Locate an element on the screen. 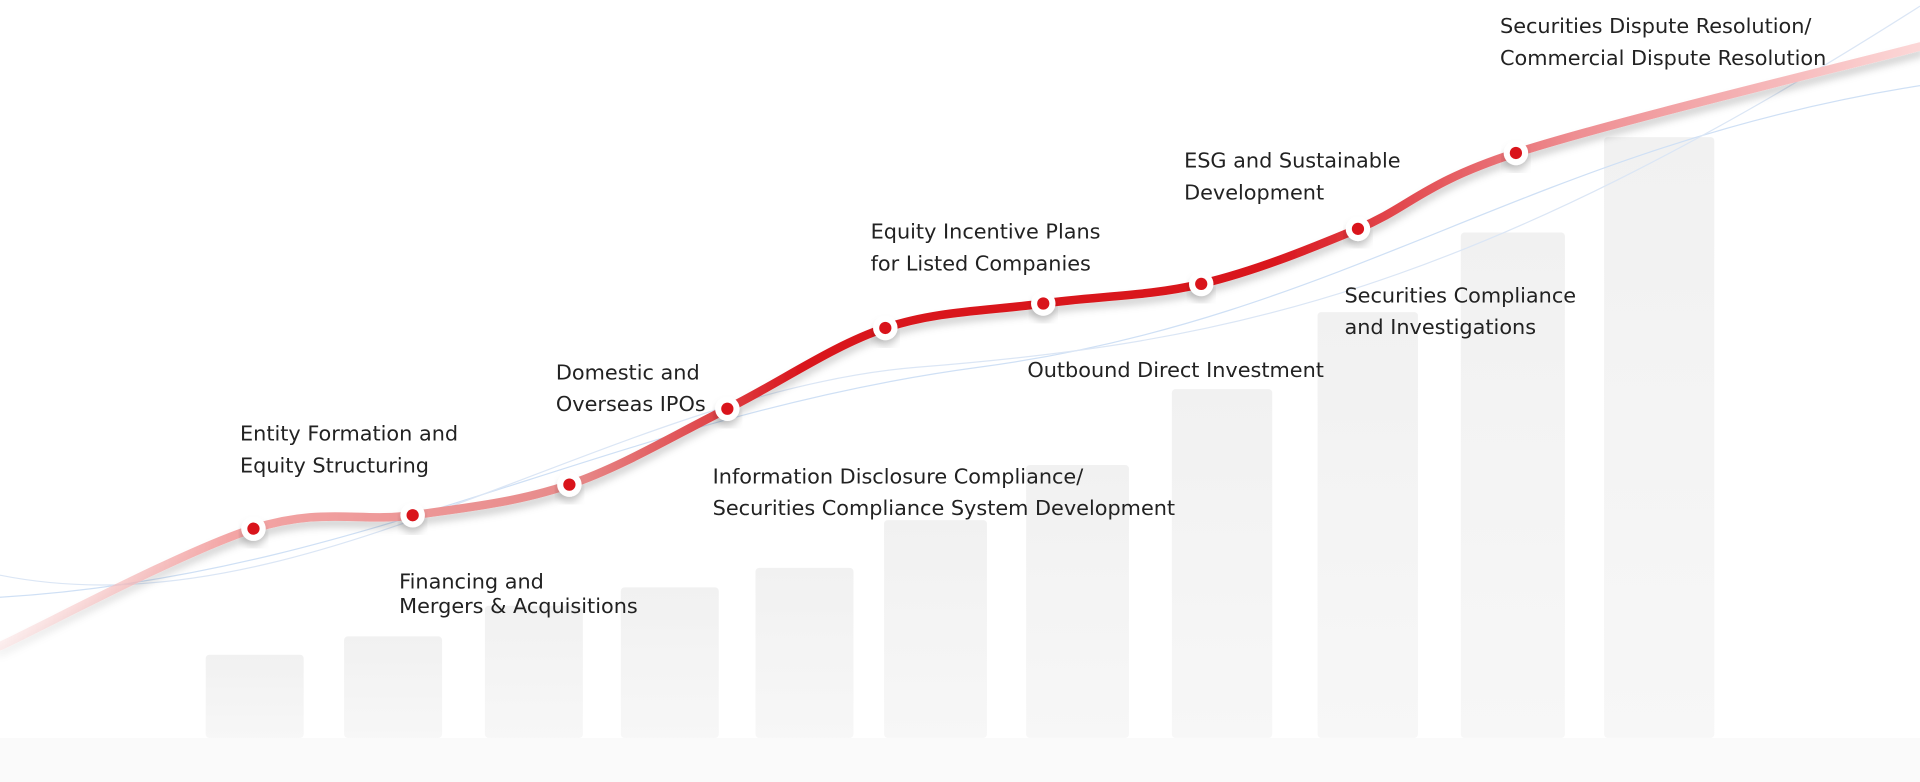 This screenshot has height=782, width=1920. label-line: Securities Compliance is located at coordinates (1460, 295).